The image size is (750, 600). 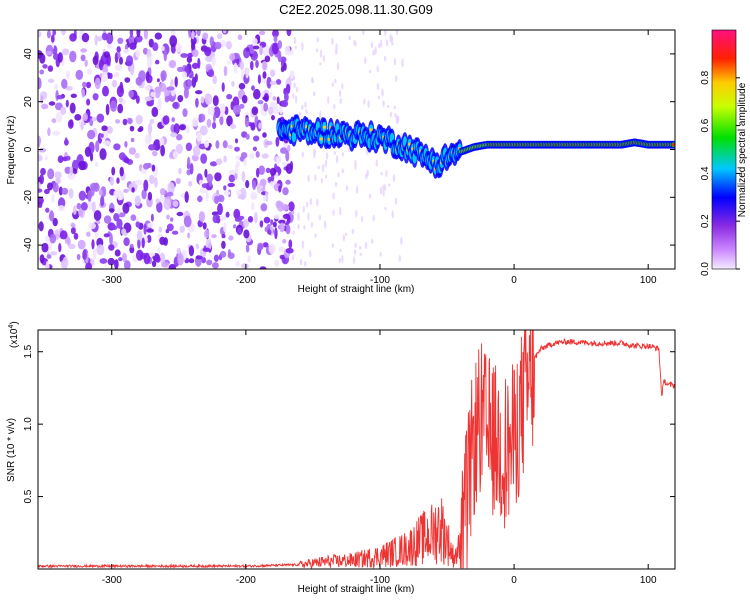 I want to click on colorbar-tick-label: 0.8, so click(x=705, y=77).